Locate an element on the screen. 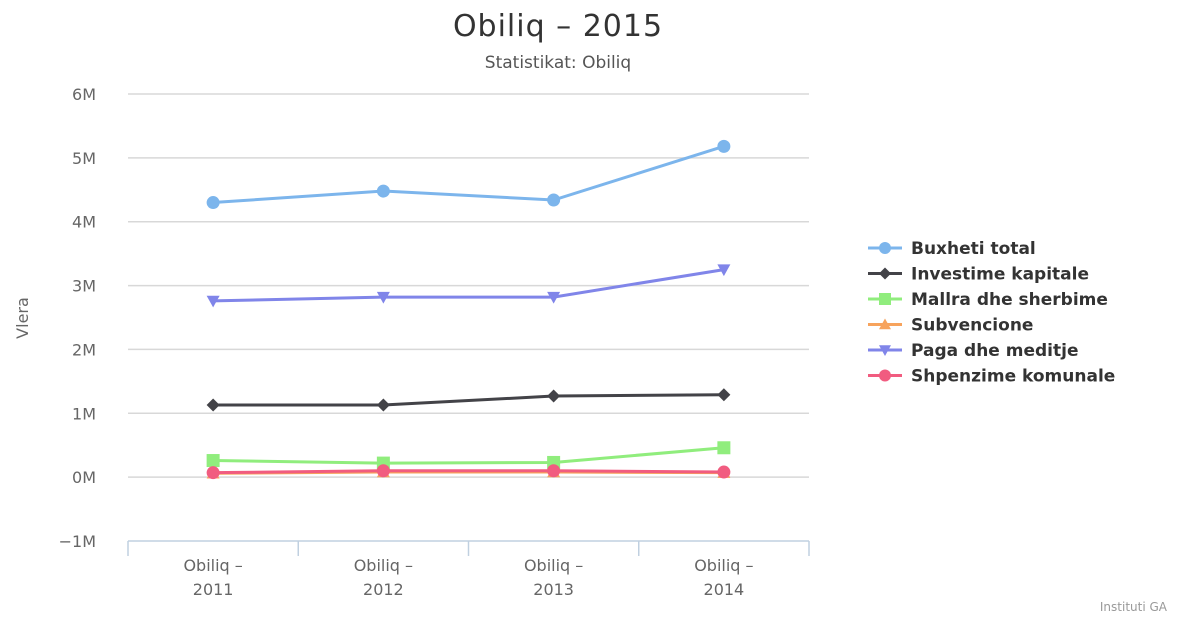  y-tick-label: −1M is located at coordinates (77, 541).